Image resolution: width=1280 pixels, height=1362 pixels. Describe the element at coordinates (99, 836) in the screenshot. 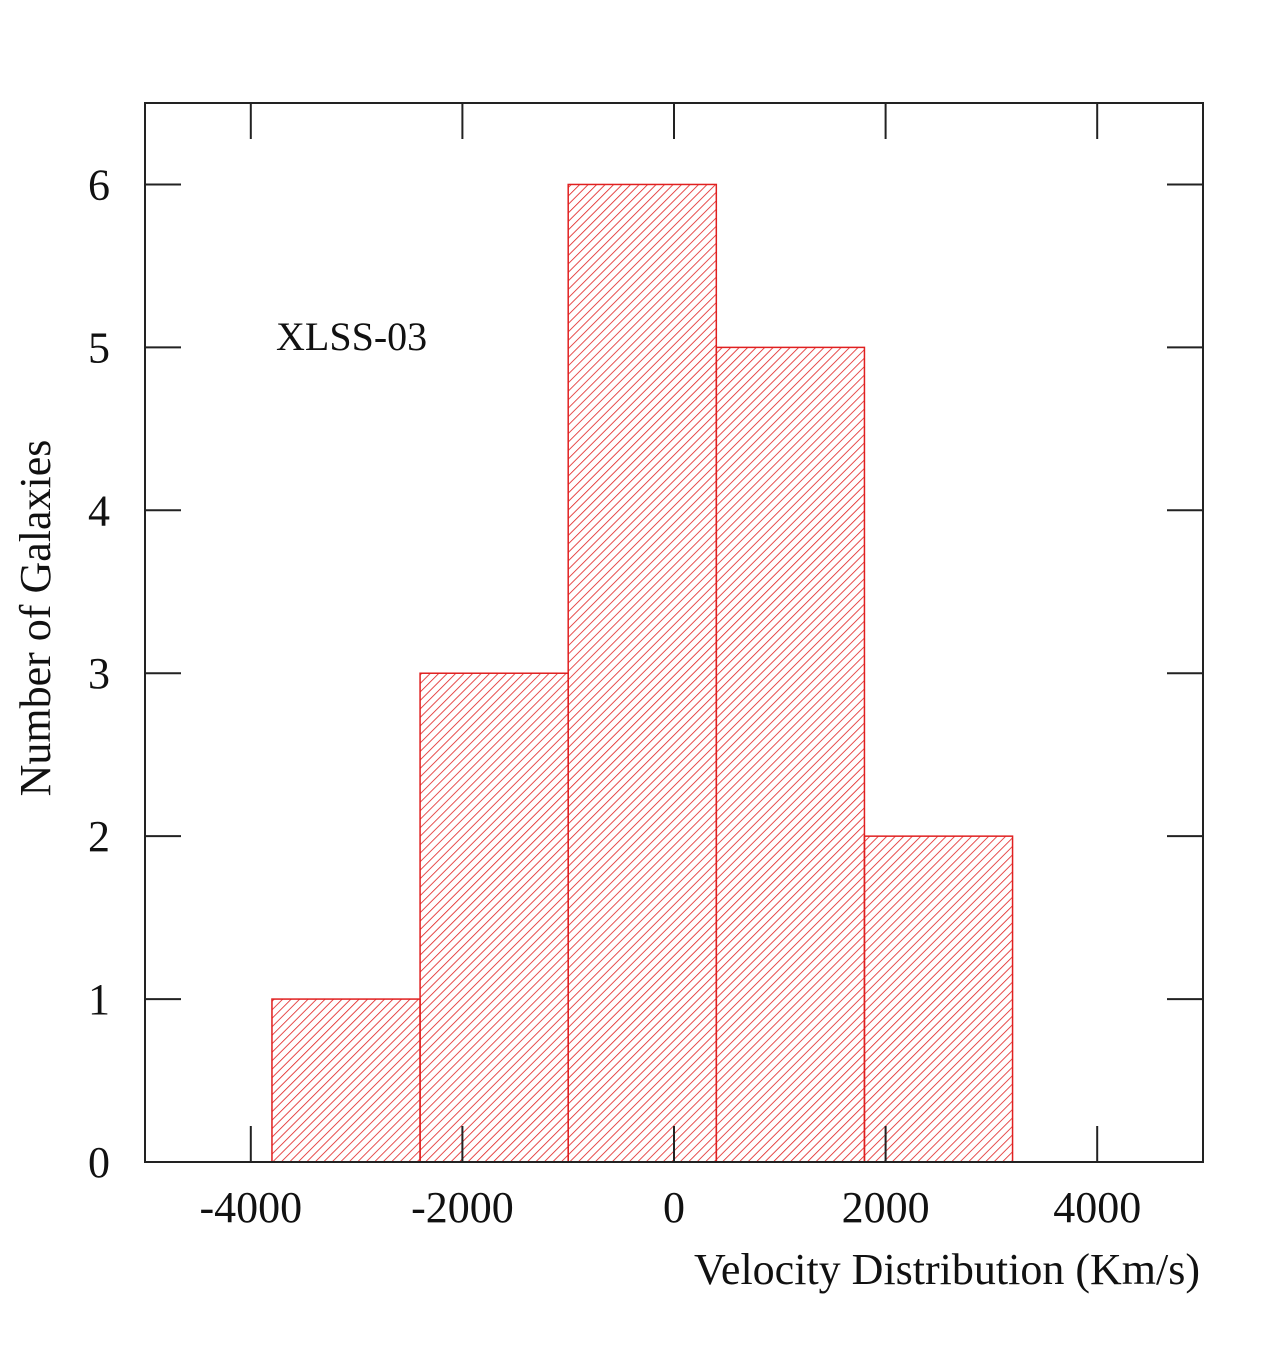

I see `y-tick-label: 2` at that location.